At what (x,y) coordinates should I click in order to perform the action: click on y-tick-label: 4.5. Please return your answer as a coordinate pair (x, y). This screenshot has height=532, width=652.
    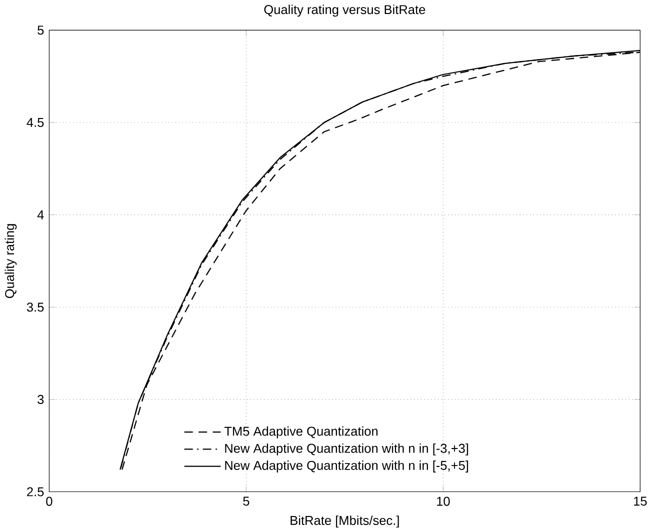
    Looking at the image, I should click on (35, 122).